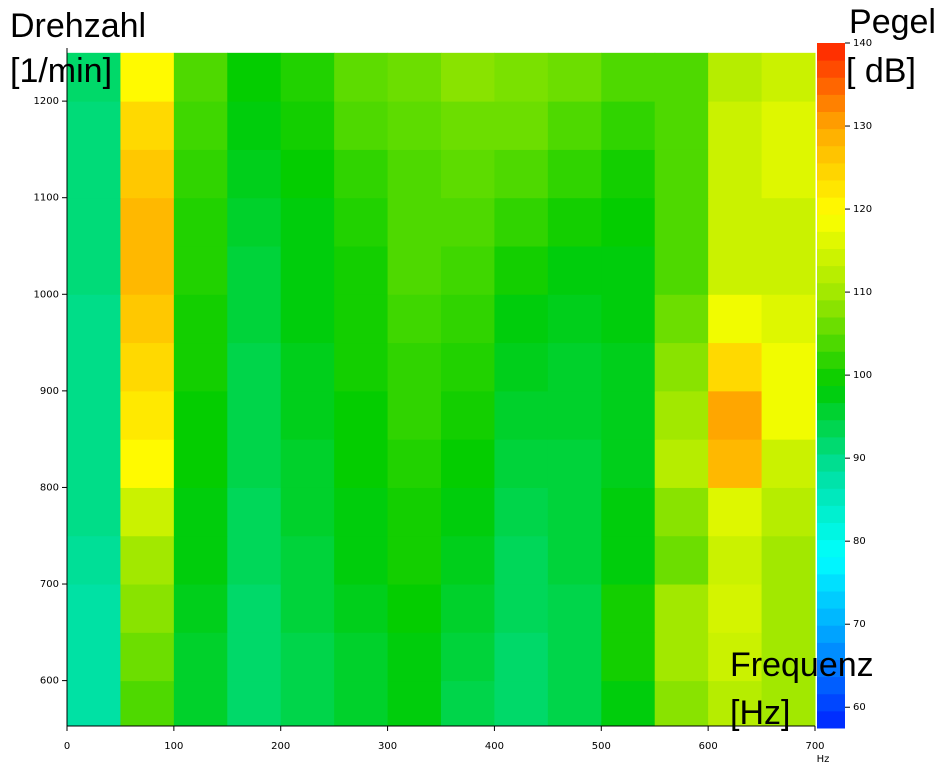 Image resolution: width=942 pixels, height=766 pixels. I want to click on x-axis-label: [Hz], so click(760, 713).